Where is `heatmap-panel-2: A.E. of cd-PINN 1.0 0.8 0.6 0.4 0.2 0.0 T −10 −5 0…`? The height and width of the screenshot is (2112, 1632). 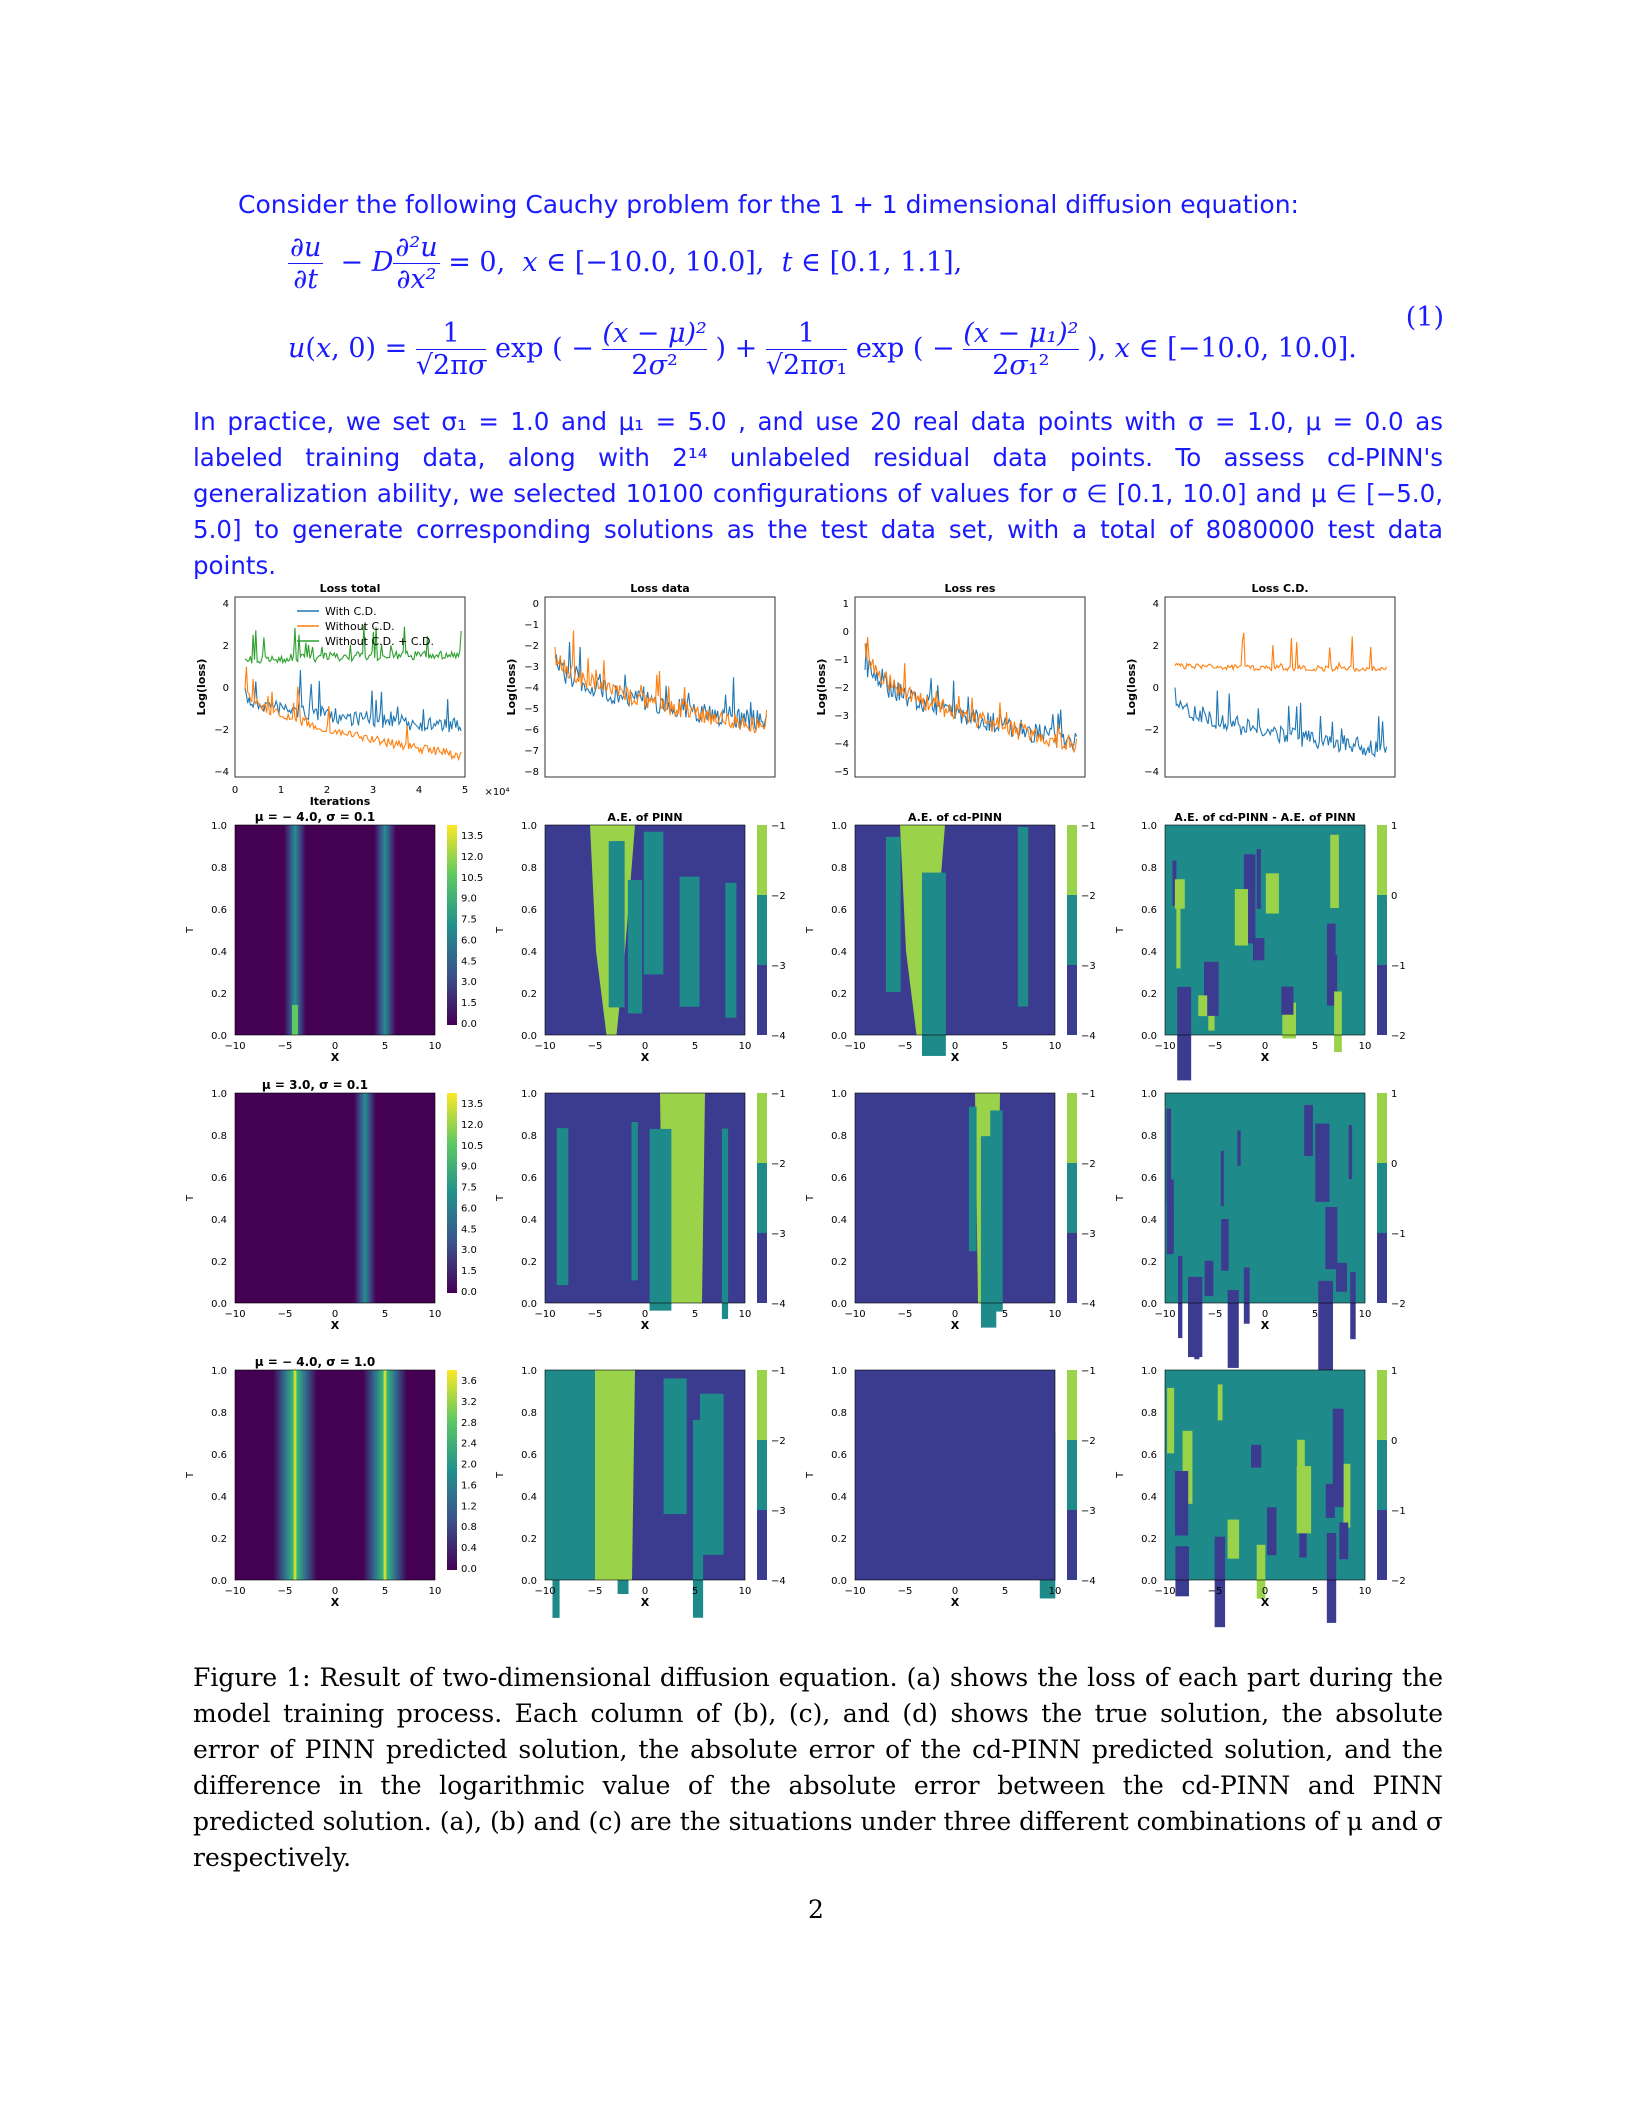 heatmap-panel-2: A.E. of cd-PINN 1.0 0.8 0.6 0.4 0.2 0.0 T −10 −5 0… is located at coordinates (950, 937).